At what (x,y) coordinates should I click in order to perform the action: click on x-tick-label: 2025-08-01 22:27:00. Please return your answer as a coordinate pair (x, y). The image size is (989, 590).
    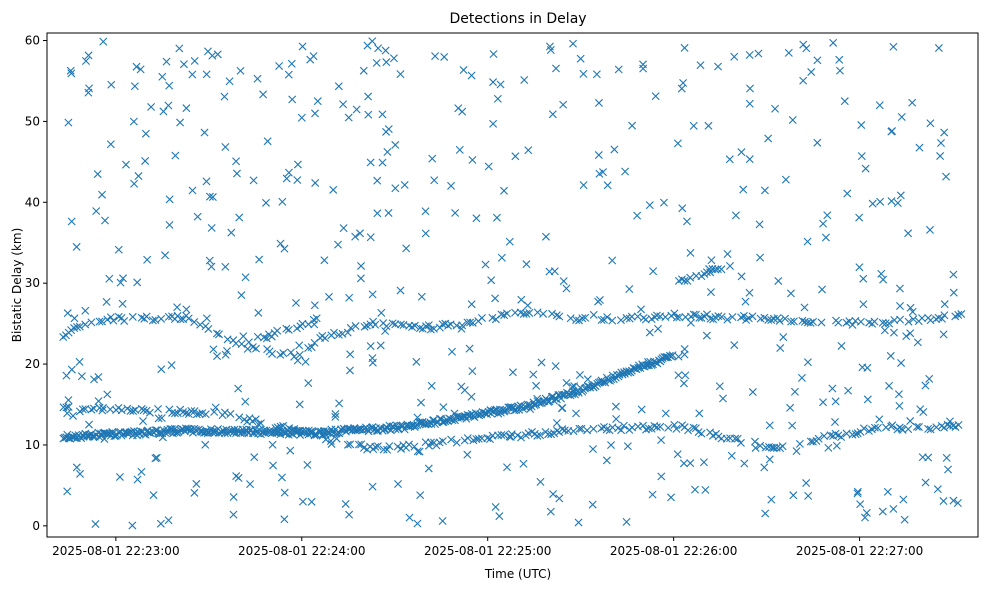
    Looking at the image, I should click on (859, 551).